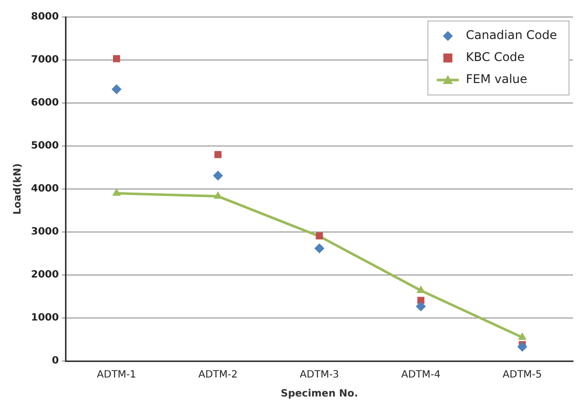 This screenshot has height=412, width=586. What do you see at coordinates (420, 375) in the screenshot?
I see `x-tick-label: ADTM-4` at bounding box center [420, 375].